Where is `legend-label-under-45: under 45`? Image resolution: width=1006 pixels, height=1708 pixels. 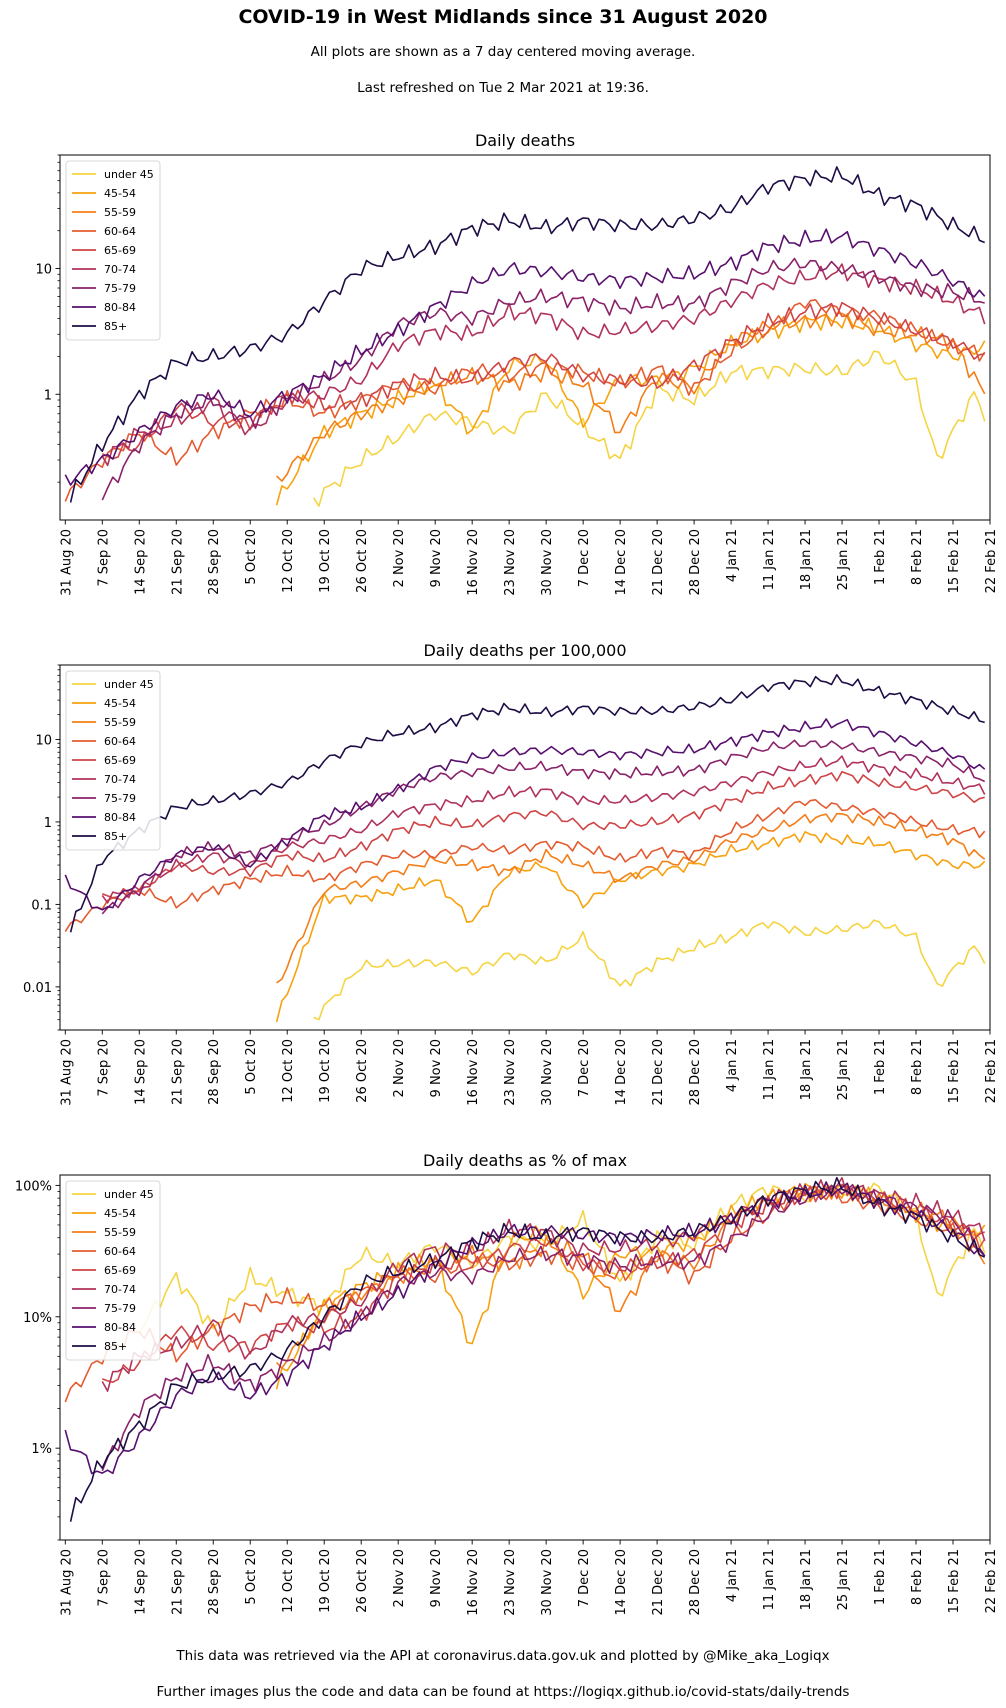
legend-label-under-45: under 45 is located at coordinates (129, 174).